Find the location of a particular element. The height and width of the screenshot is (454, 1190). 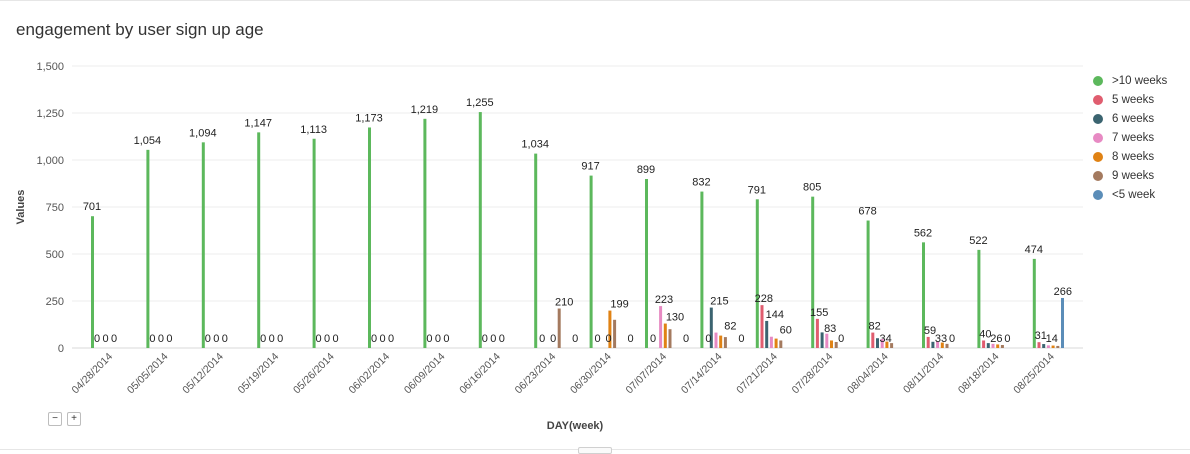

legend-item: 7 weeks is located at coordinates (1130, 137).